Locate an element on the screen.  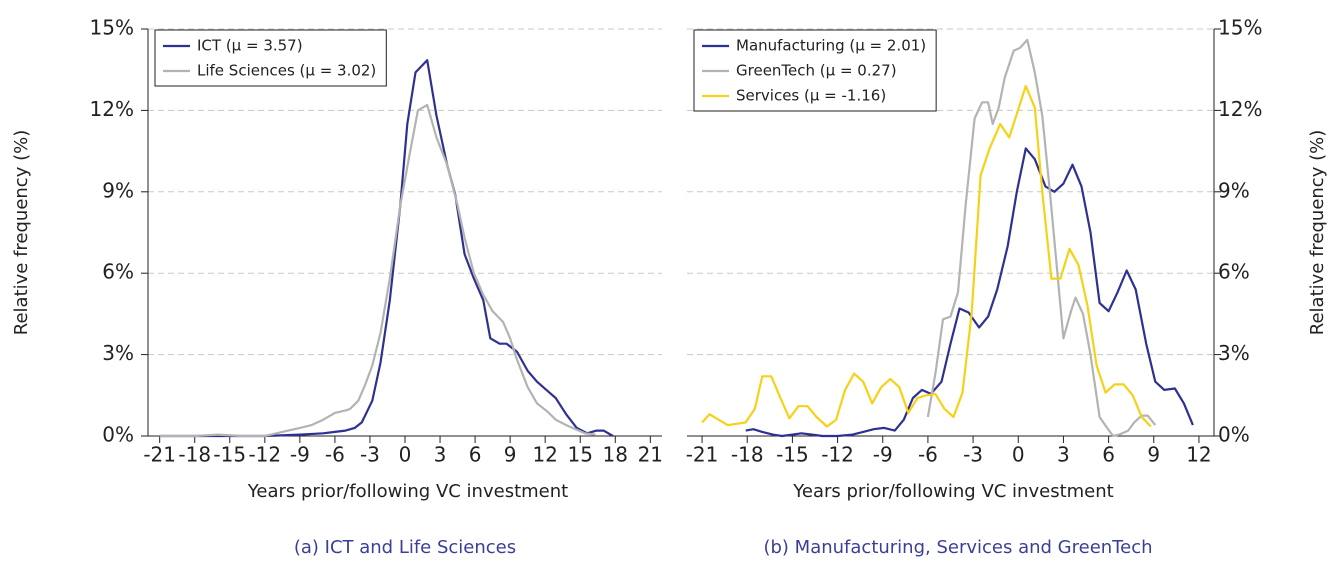
x-tick-label: 21 is located at coordinates (650, 455).